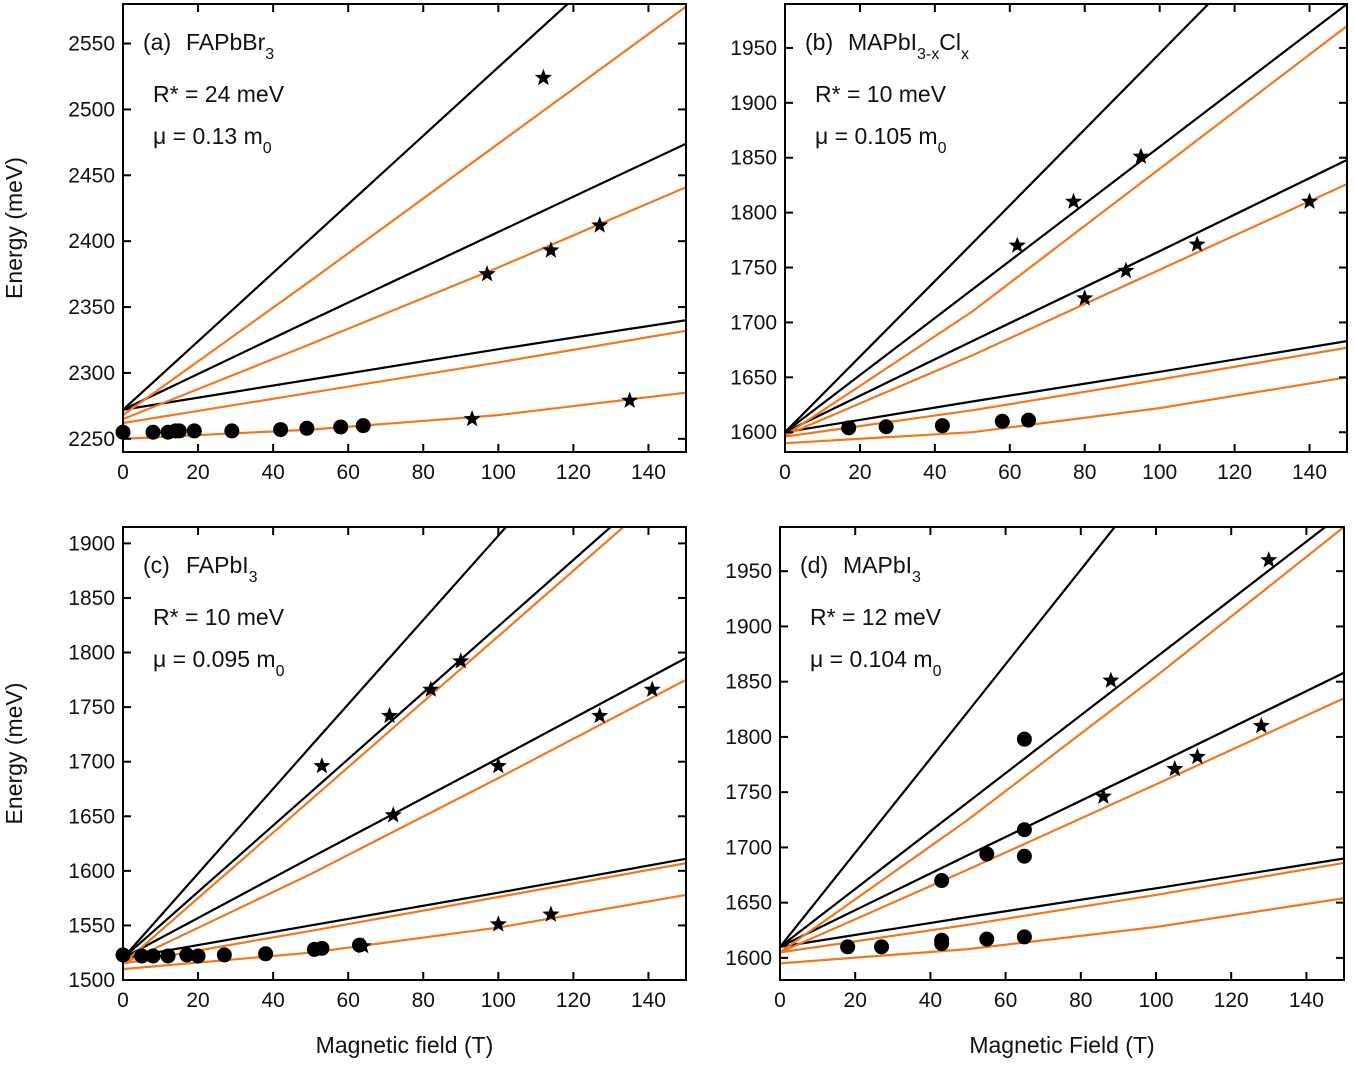 The height and width of the screenshot is (1065, 1354). What do you see at coordinates (908, 46) in the screenshot?
I see `material: MAPbI3-xClx` at bounding box center [908, 46].